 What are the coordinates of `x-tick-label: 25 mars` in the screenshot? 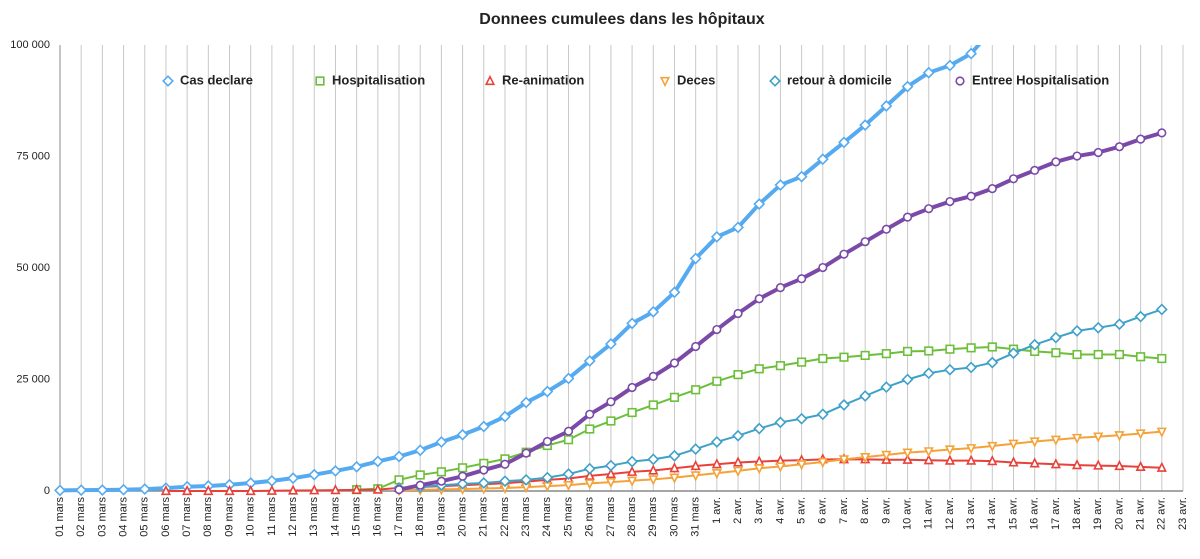 It's located at (568, 517).